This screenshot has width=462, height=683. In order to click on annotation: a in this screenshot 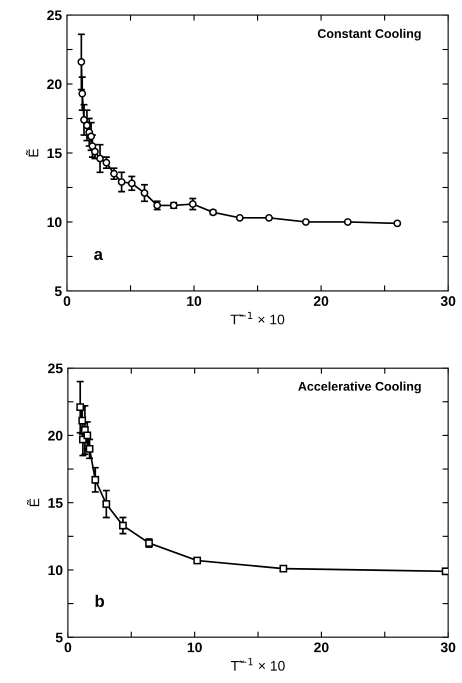, I will do `click(99, 255)`.